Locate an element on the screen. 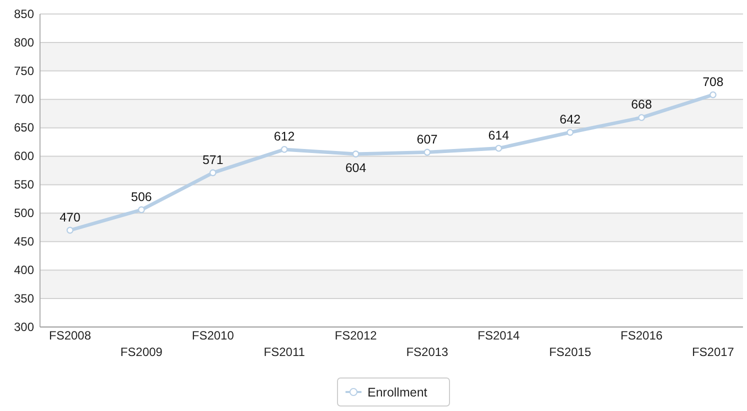 The image size is (747, 411). x-tick-label: FS2015 is located at coordinates (570, 352).